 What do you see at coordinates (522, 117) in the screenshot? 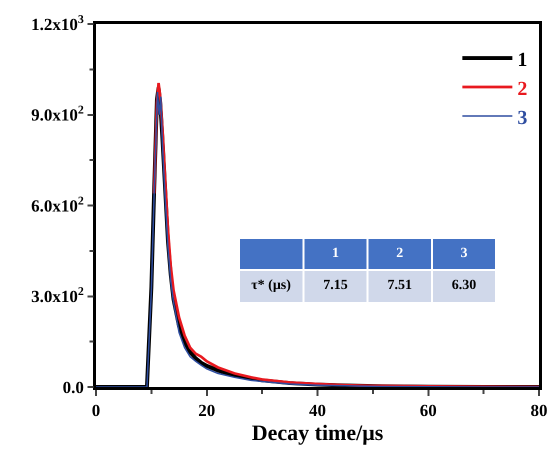
I see `legend-label: 3` at bounding box center [522, 117].